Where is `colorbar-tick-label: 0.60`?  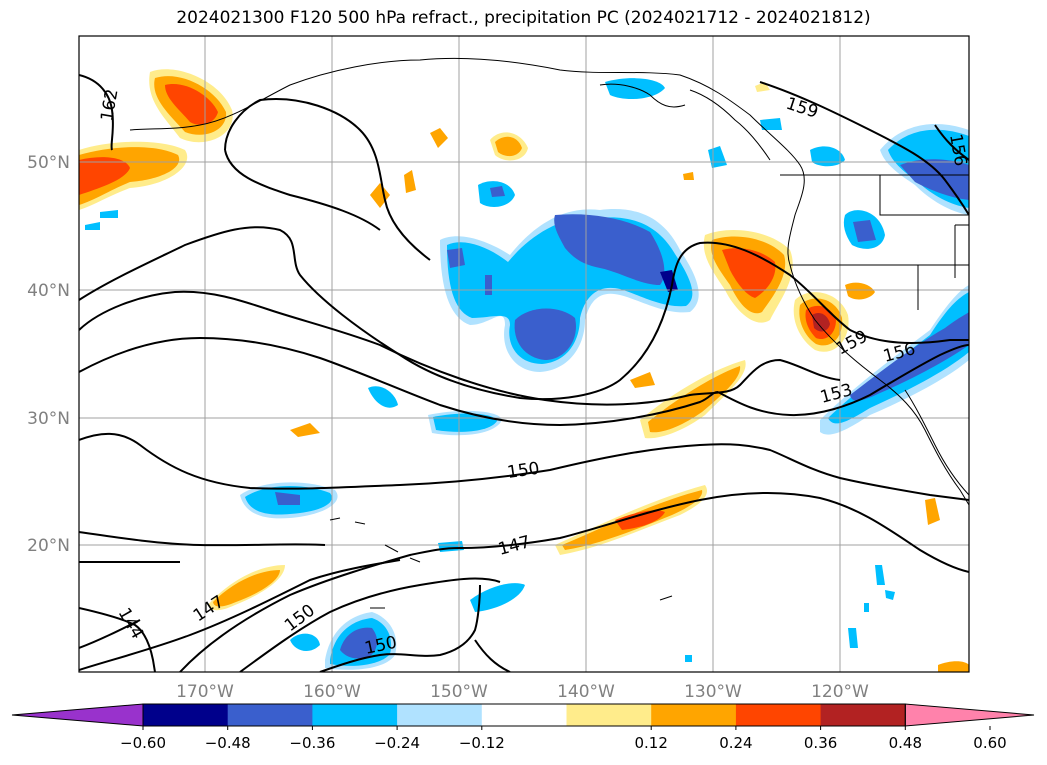
colorbar-tick-label: 0.60 is located at coordinates (989, 743).